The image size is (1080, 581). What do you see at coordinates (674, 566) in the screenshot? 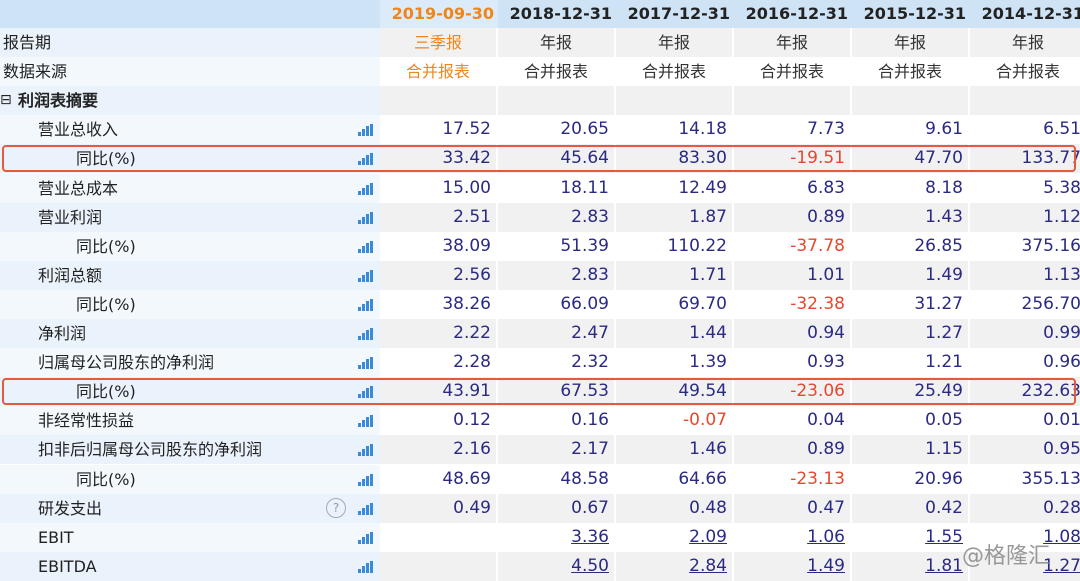
I see `value-cell: 2.84` at bounding box center [674, 566].